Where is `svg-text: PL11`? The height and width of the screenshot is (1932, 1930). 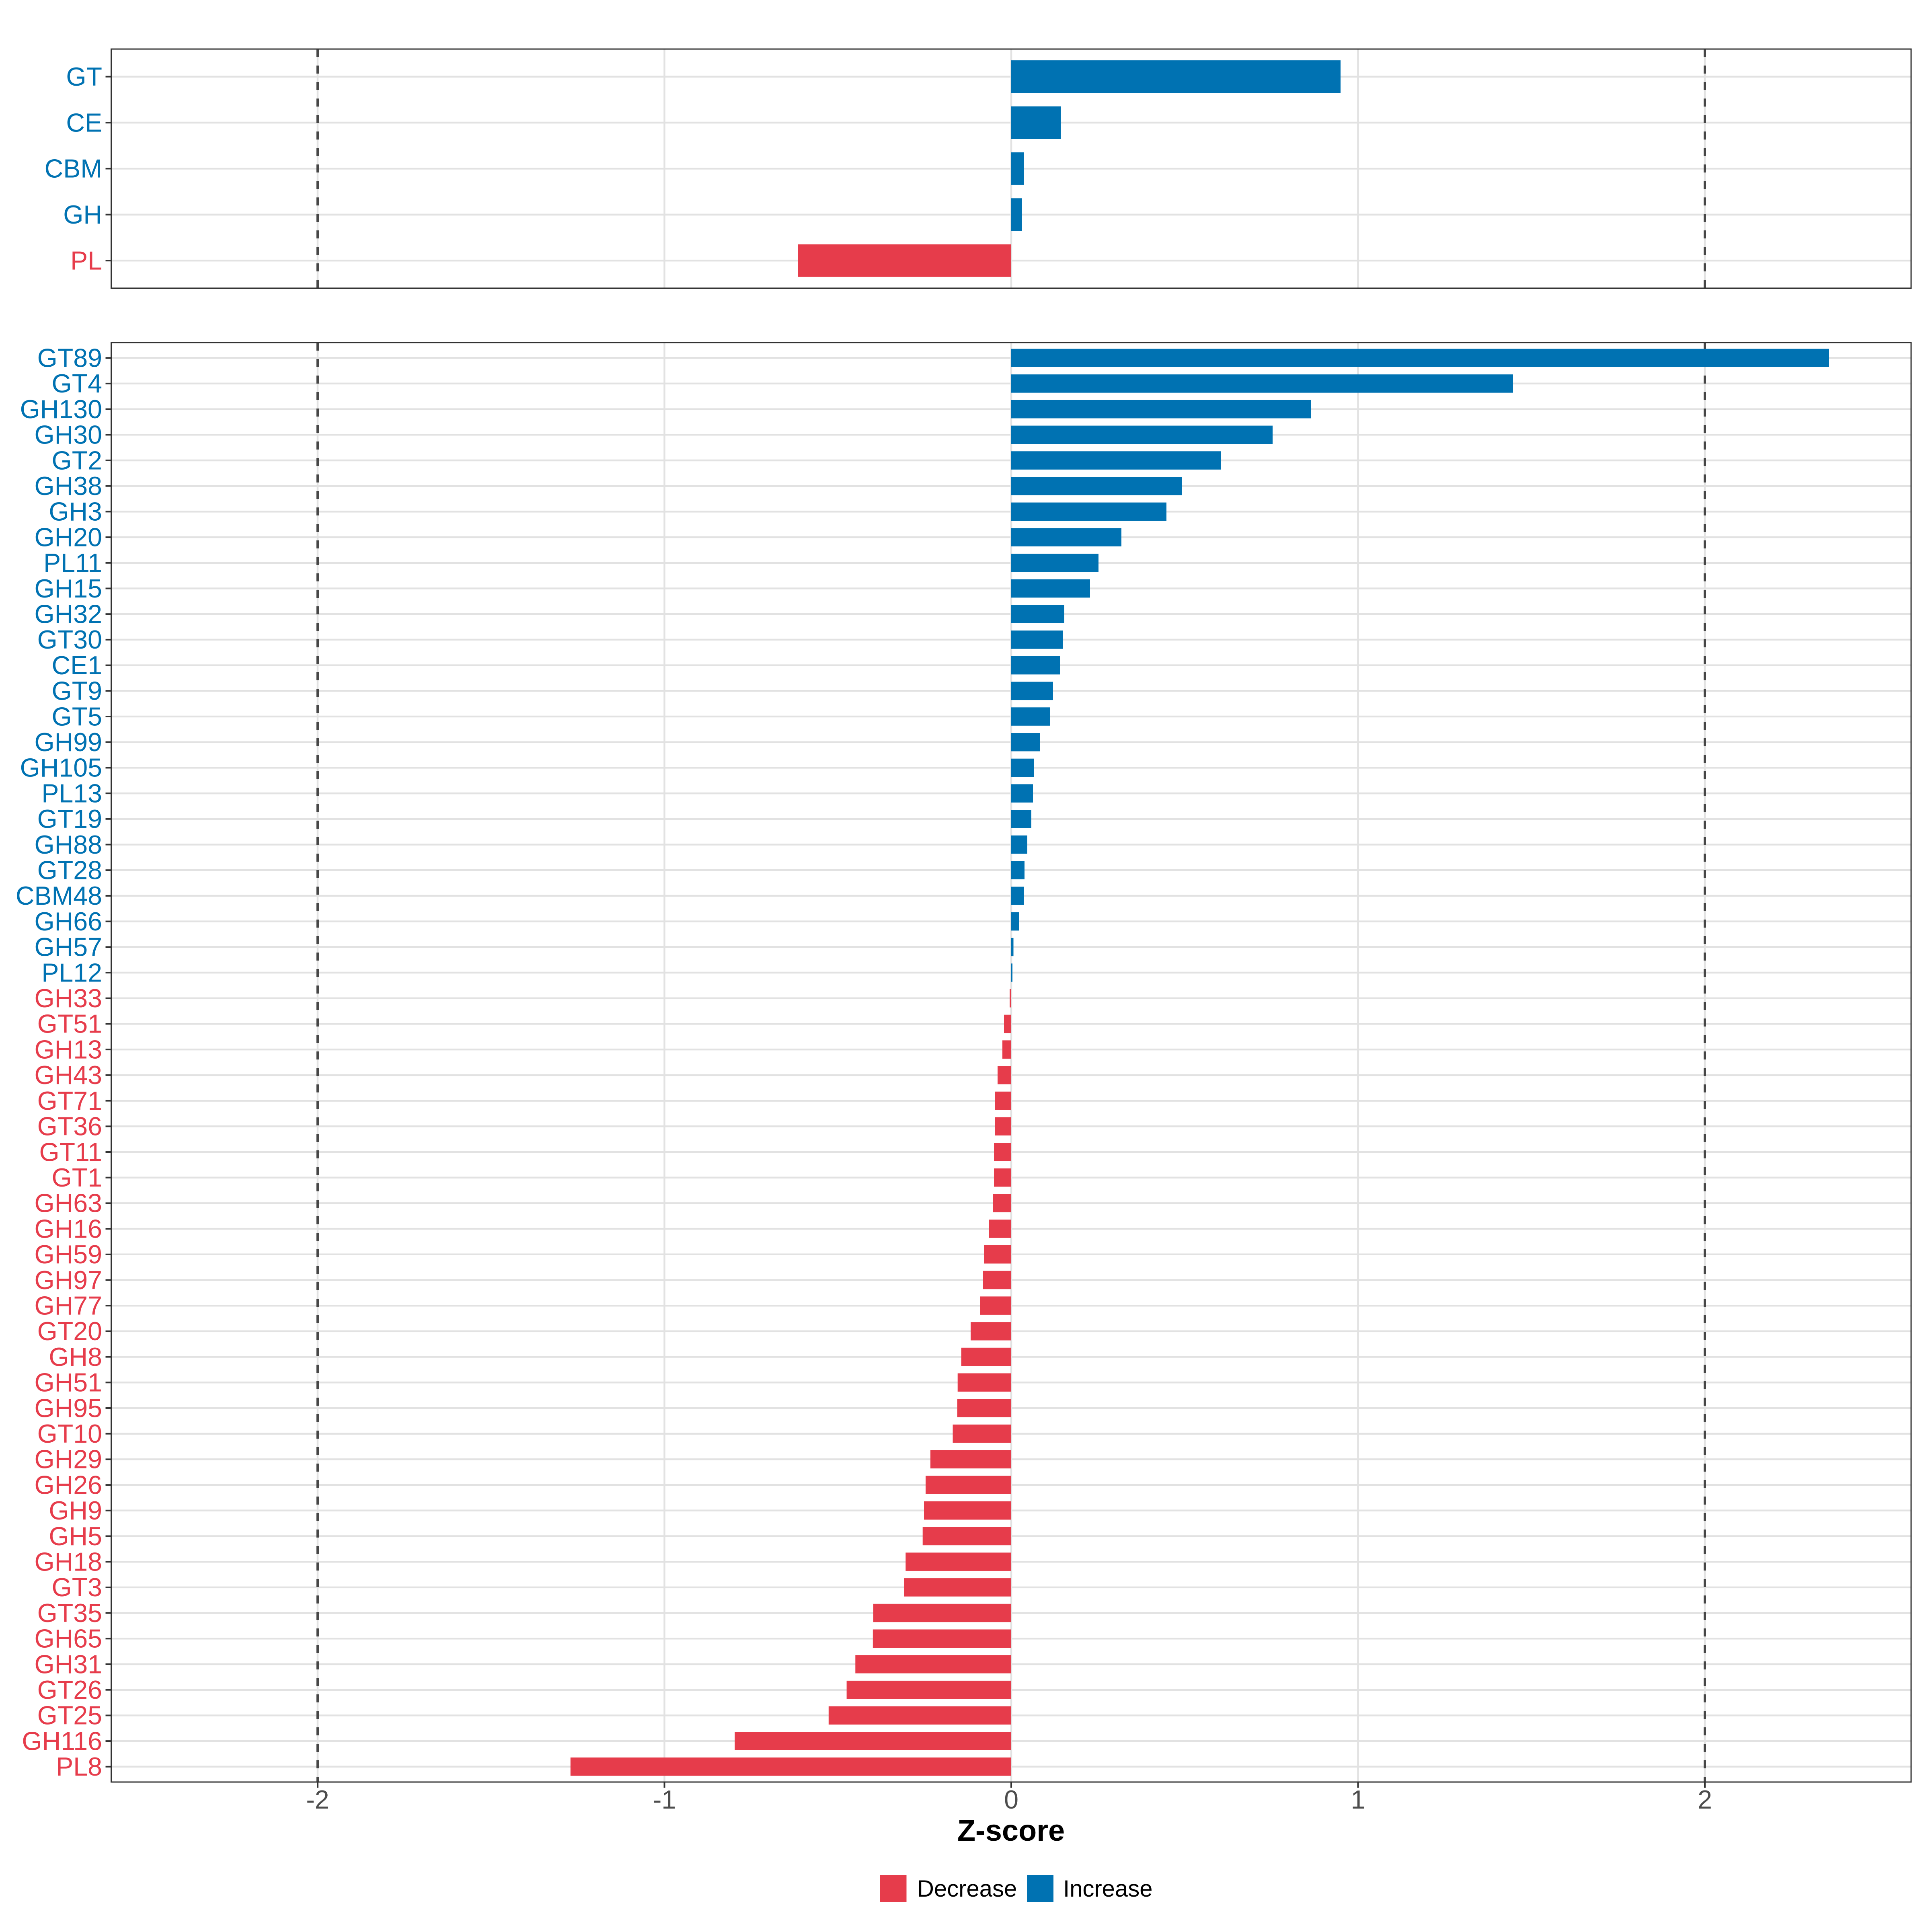
svg-text: PL11 is located at coordinates (72, 562).